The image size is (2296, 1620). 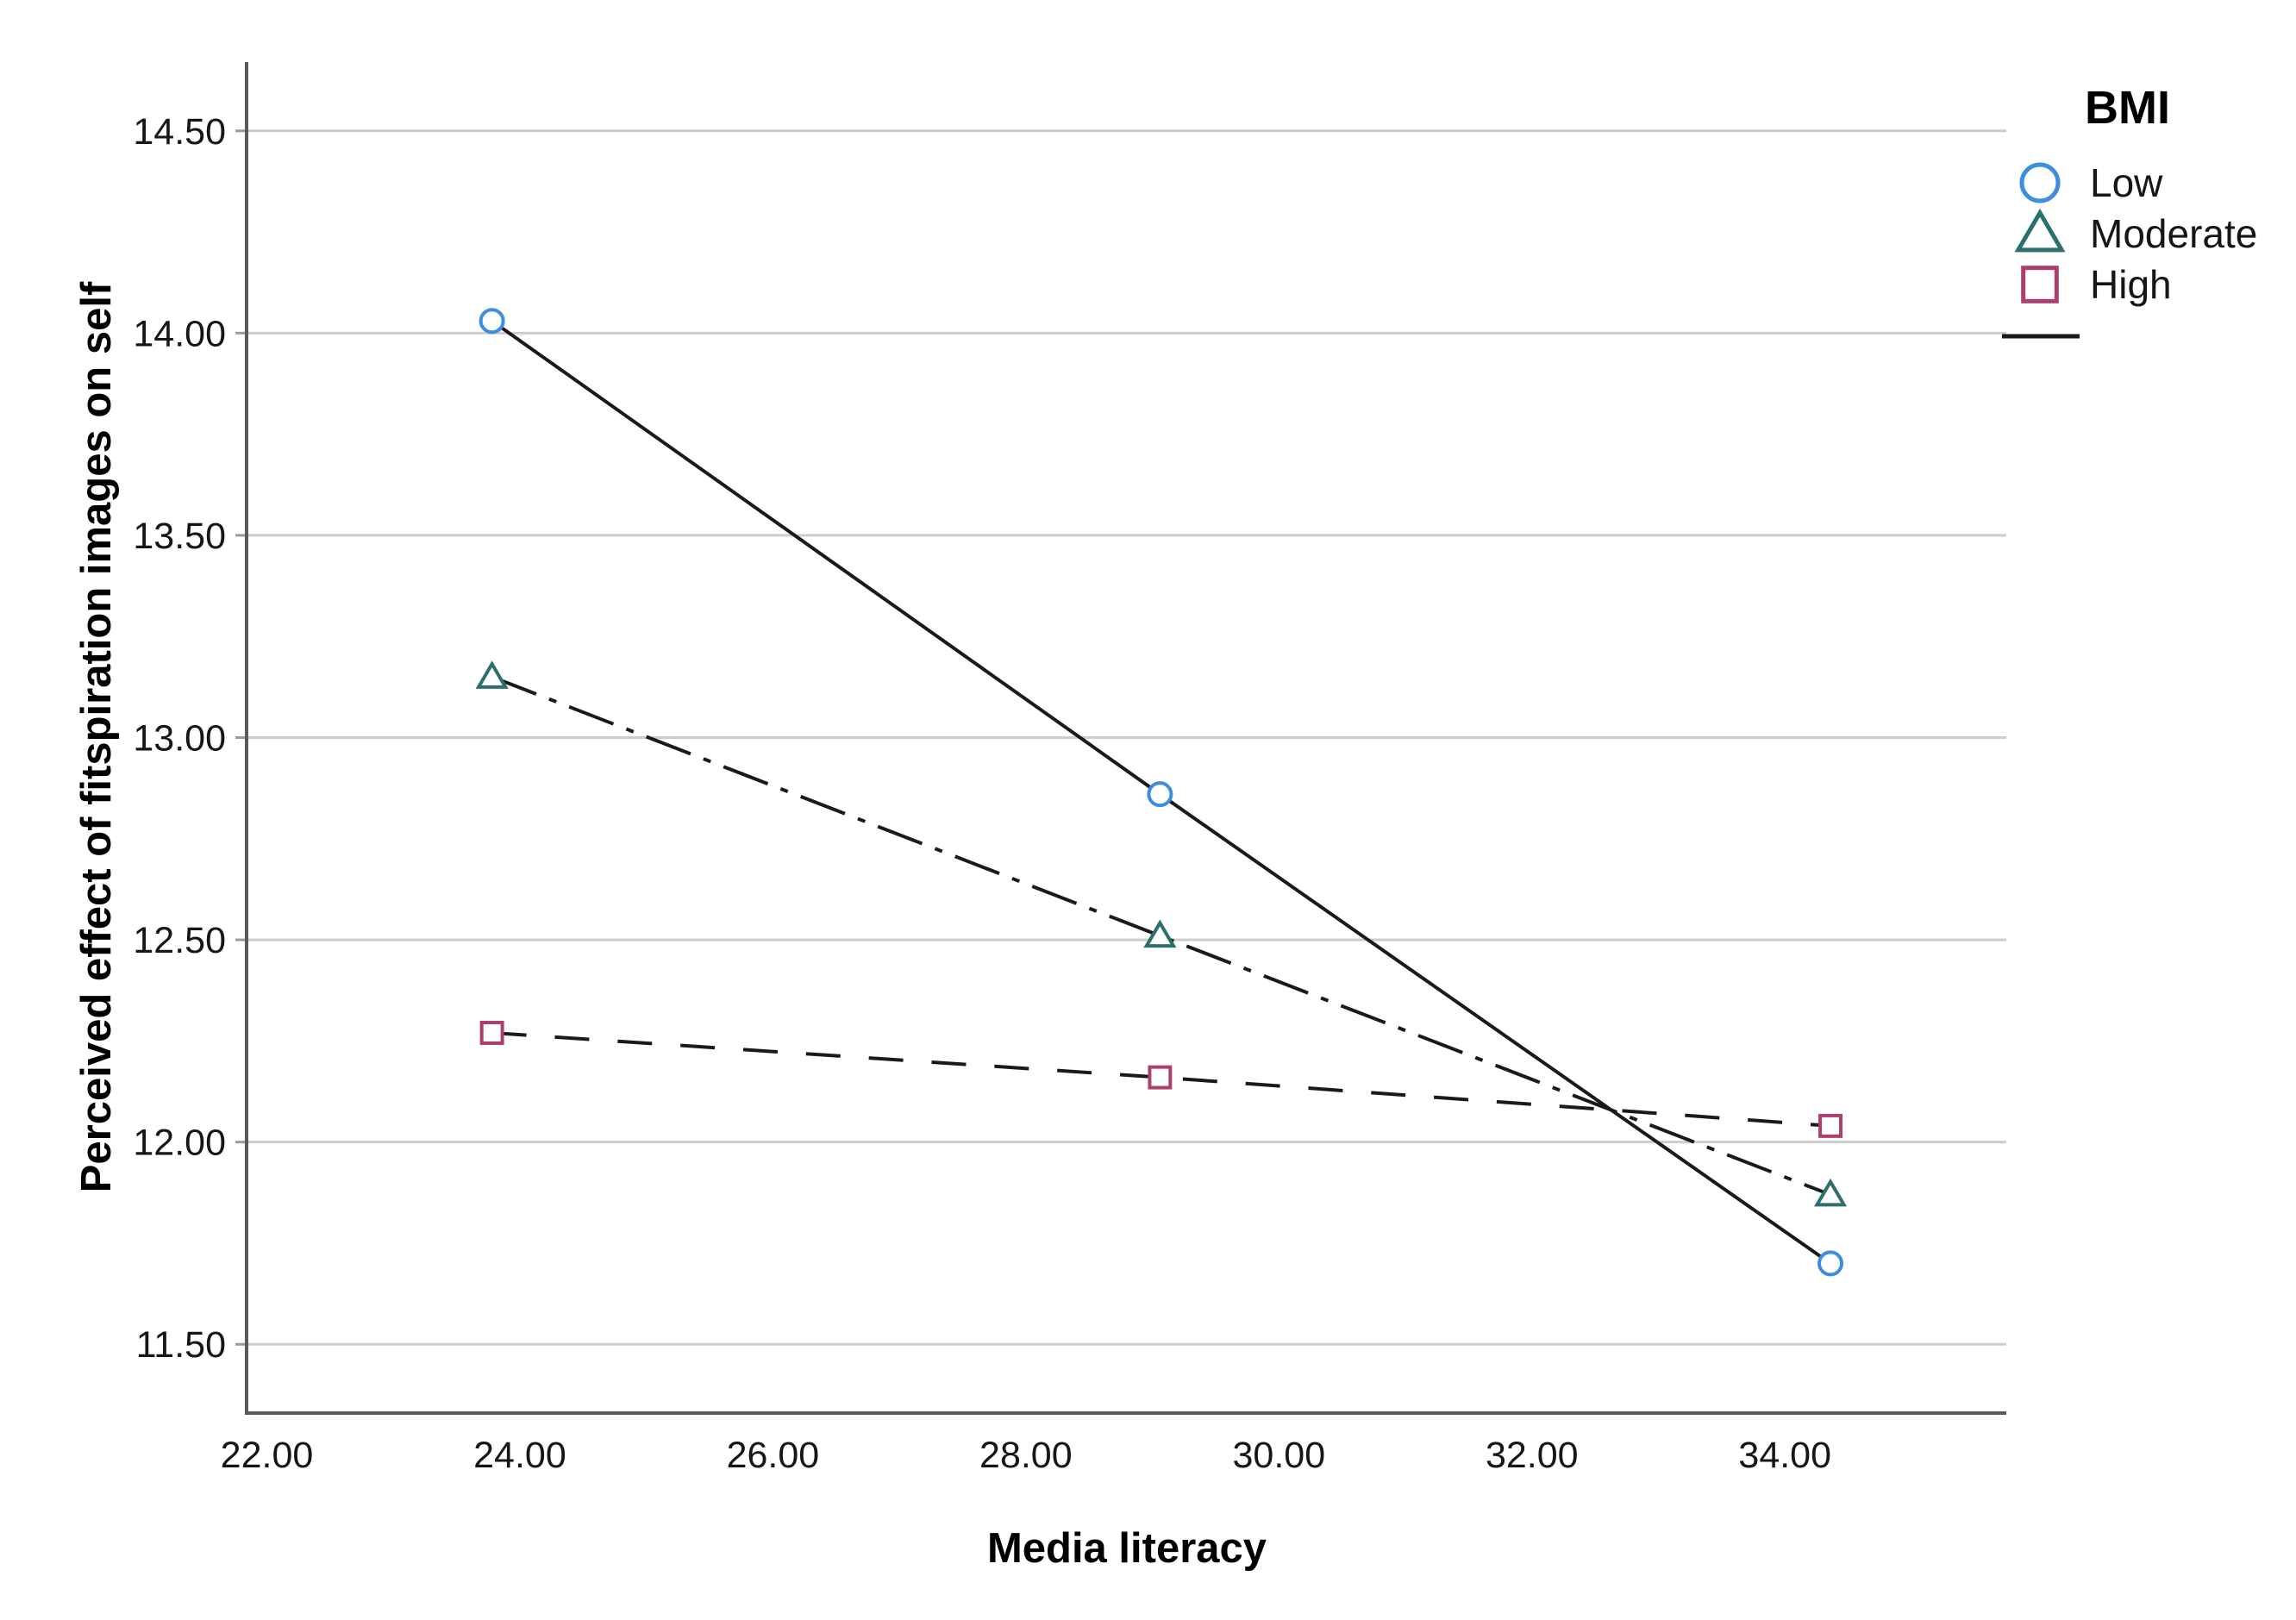 What do you see at coordinates (519, 1455) in the screenshot?
I see `x-tick-label: 24.00` at bounding box center [519, 1455].